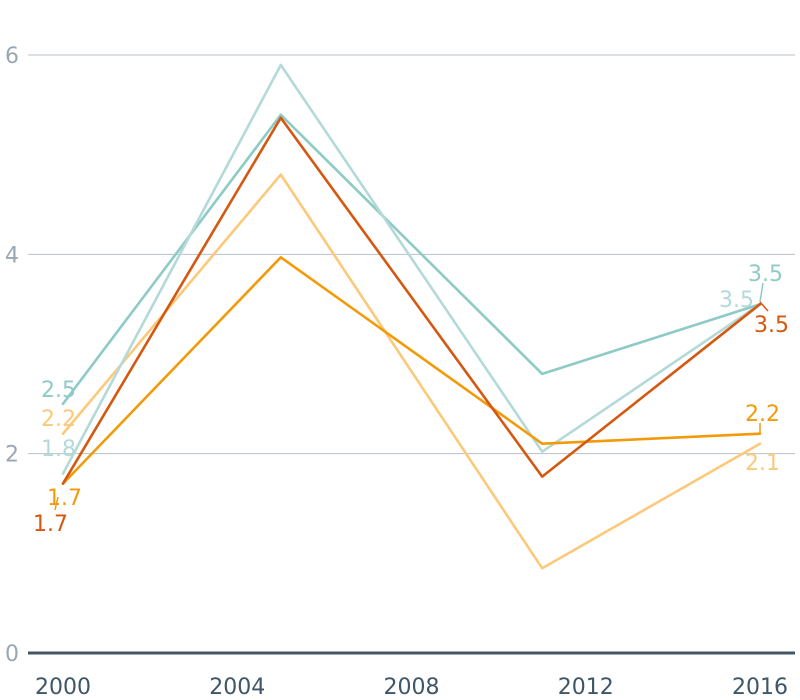  What do you see at coordinates (412, 687) in the screenshot?
I see `x-tick-label: 2008` at bounding box center [412, 687].